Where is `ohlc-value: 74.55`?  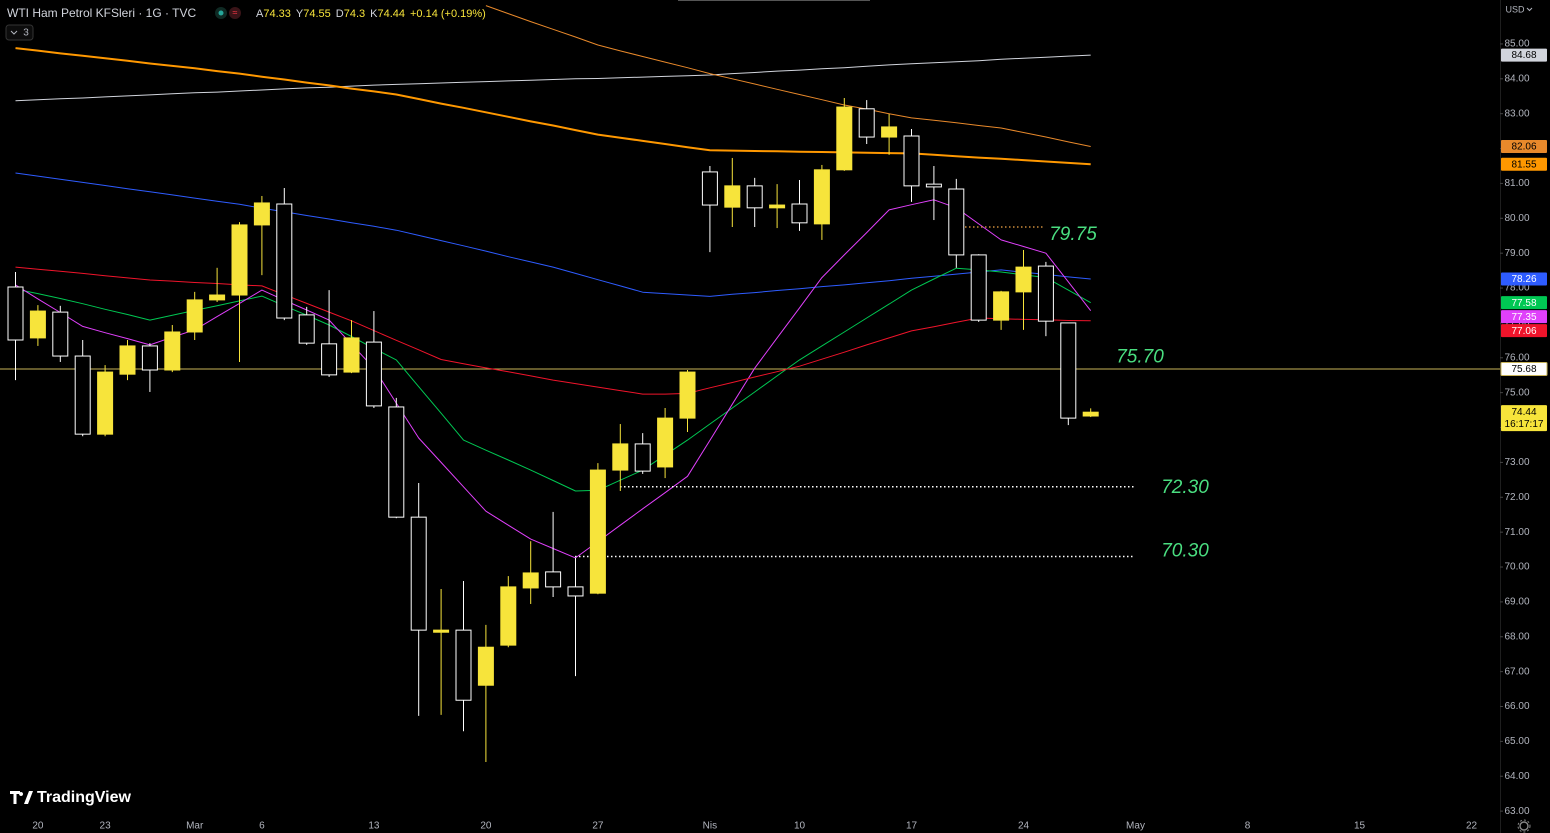 ohlc-value: 74.55 is located at coordinates (317, 14).